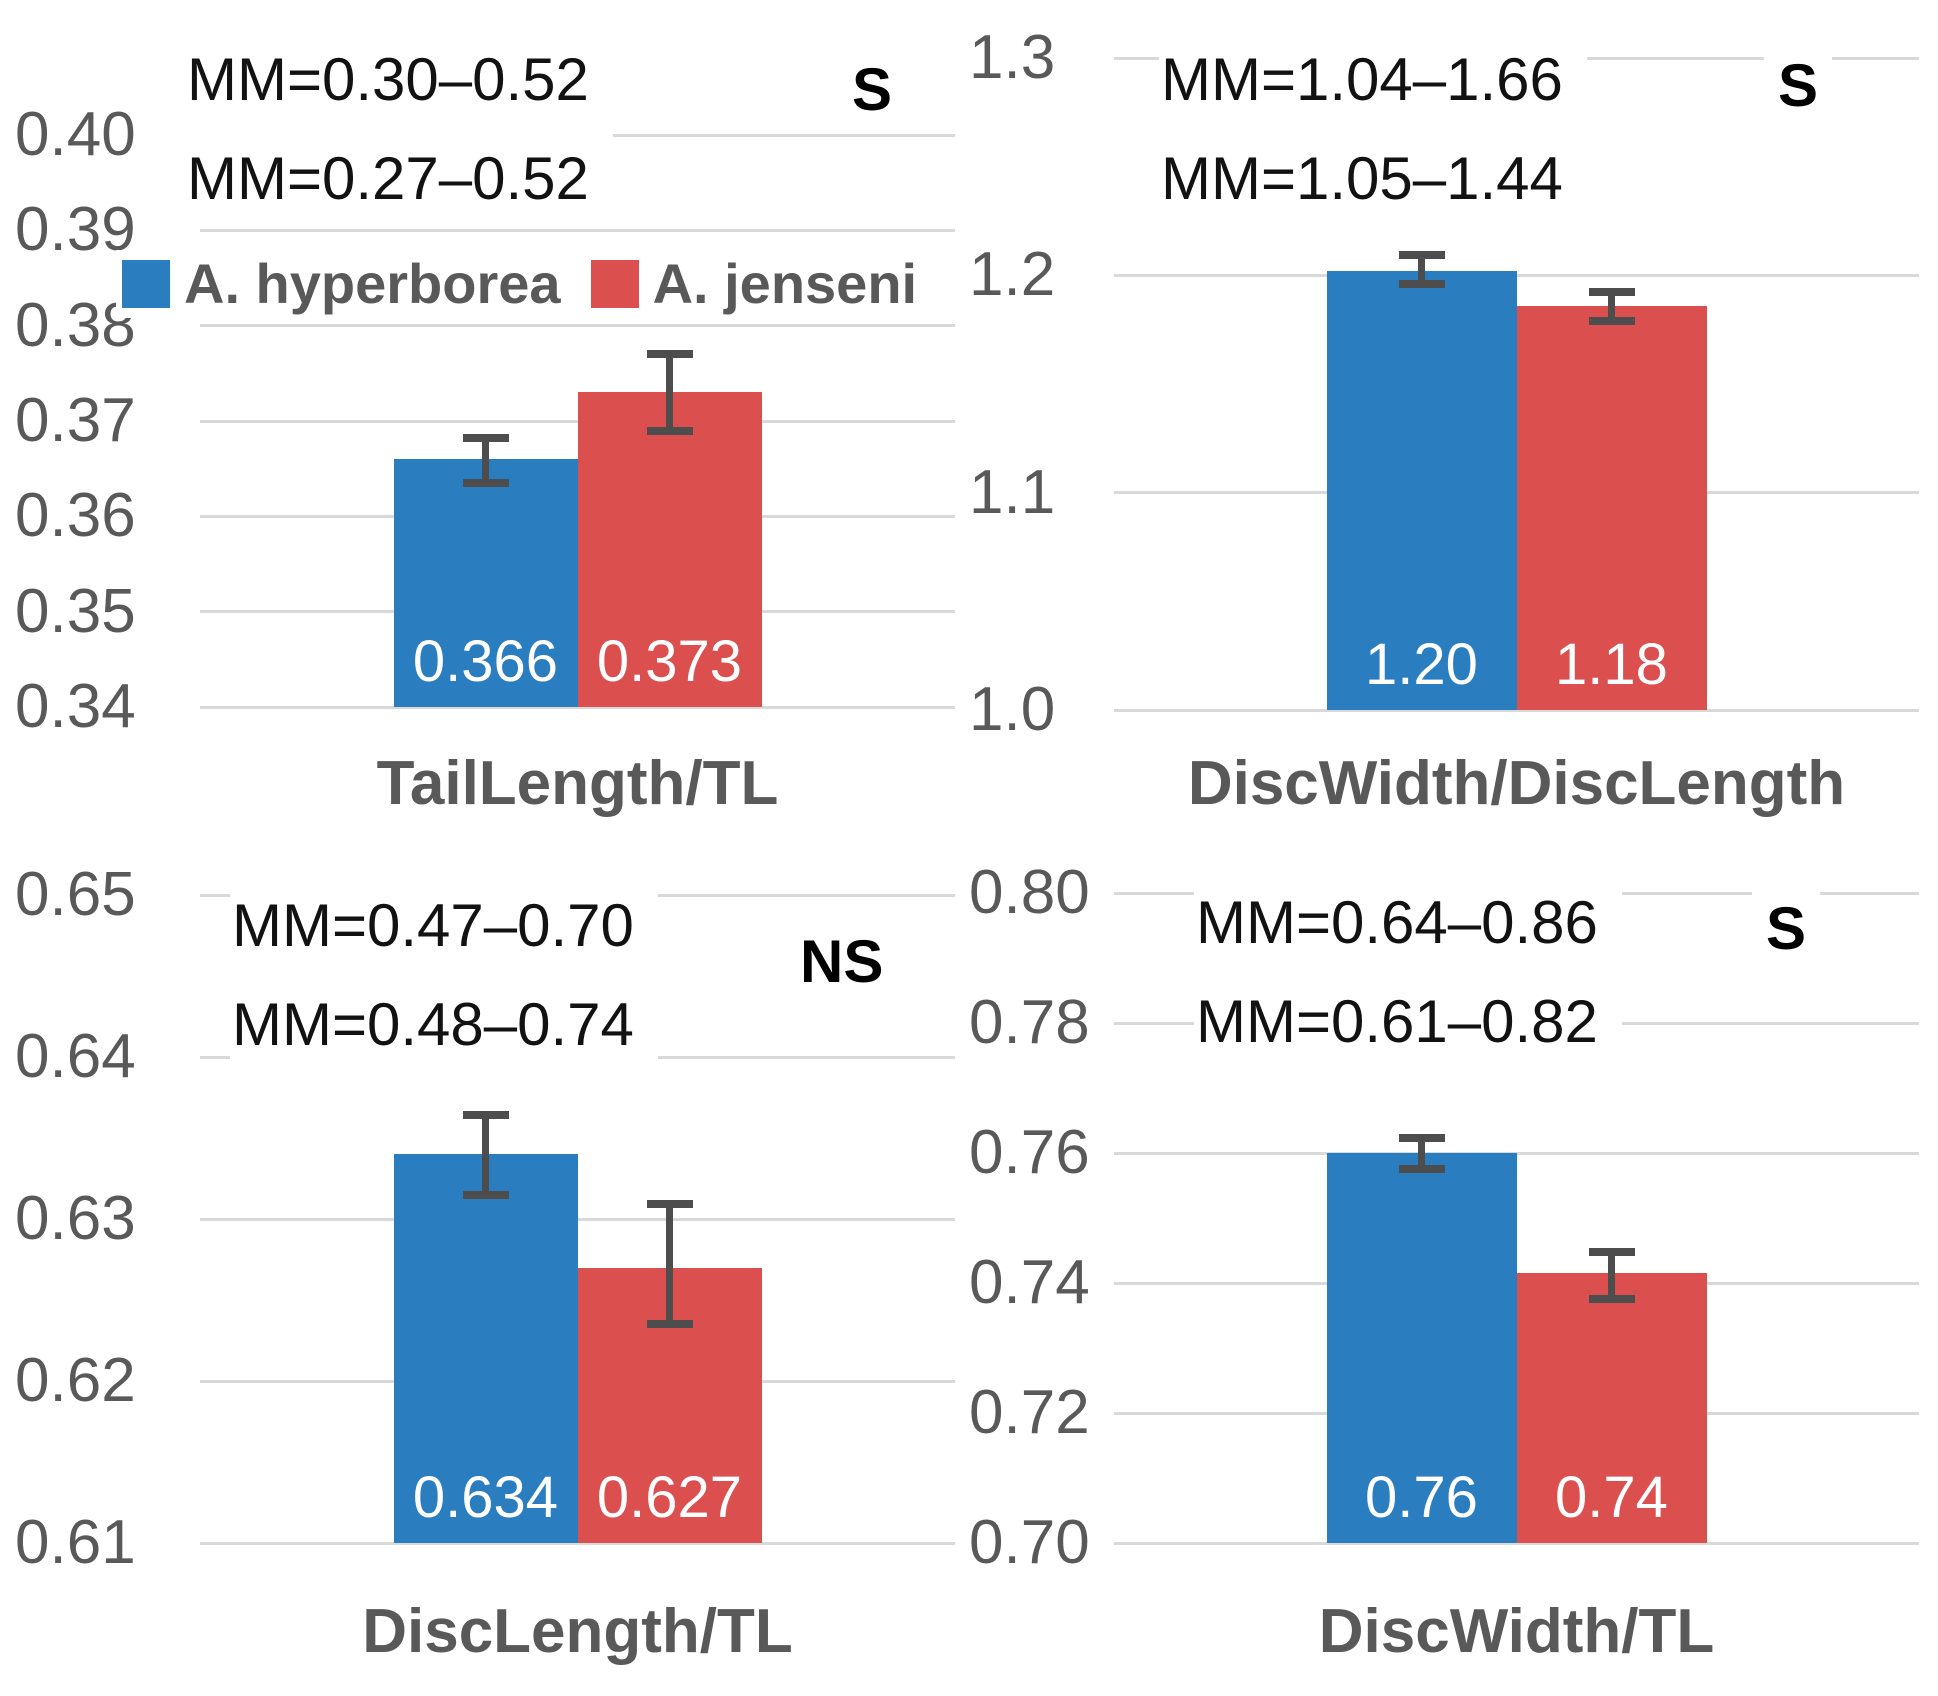  Describe the element at coordinates (75, 134) in the screenshot. I see `y-tick-label: 0.40` at that location.